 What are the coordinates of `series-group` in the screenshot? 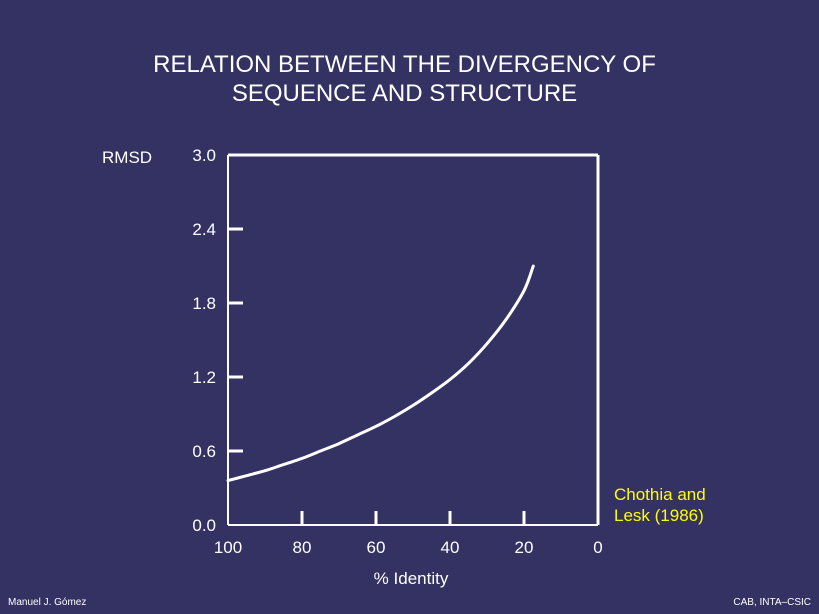 It's located at (380, 373).